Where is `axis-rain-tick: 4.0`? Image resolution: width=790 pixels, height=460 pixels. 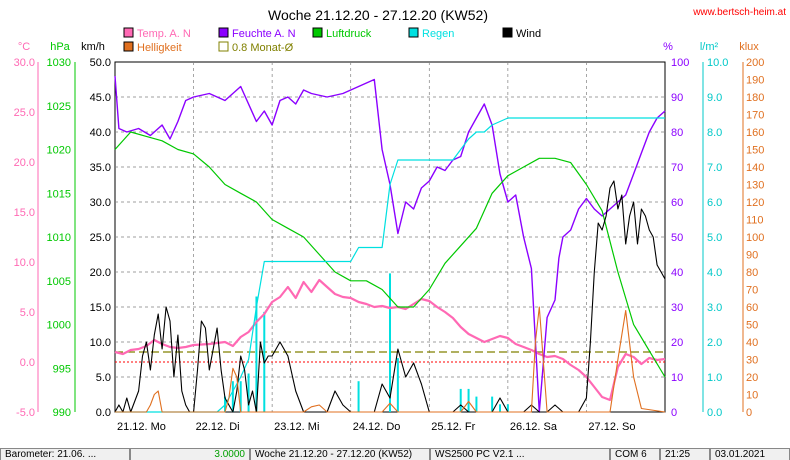
axis-rain-tick: 4.0 is located at coordinates (714, 273).